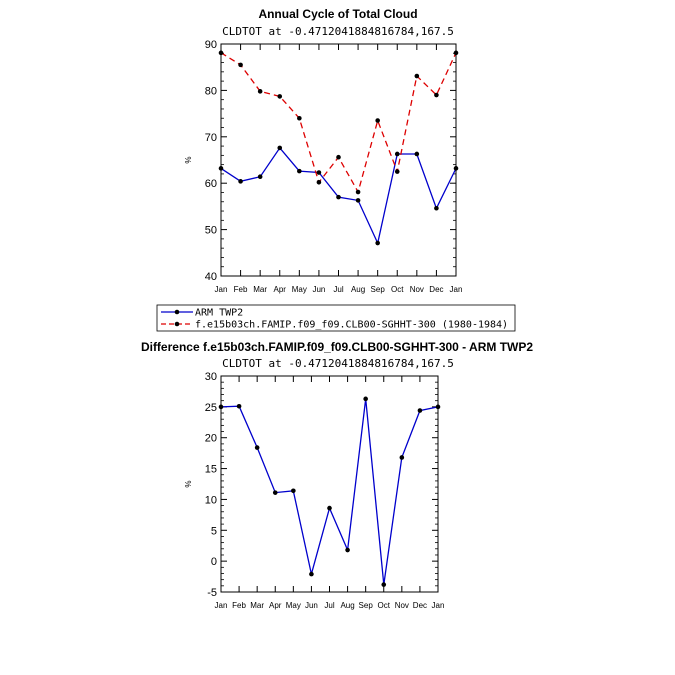 The height and width of the screenshot is (675, 675). Describe the element at coordinates (338, 363) in the screenshot. I see `chart2-subtitle: CLDTOT at -0.4712041884816784,167.5` at that location.